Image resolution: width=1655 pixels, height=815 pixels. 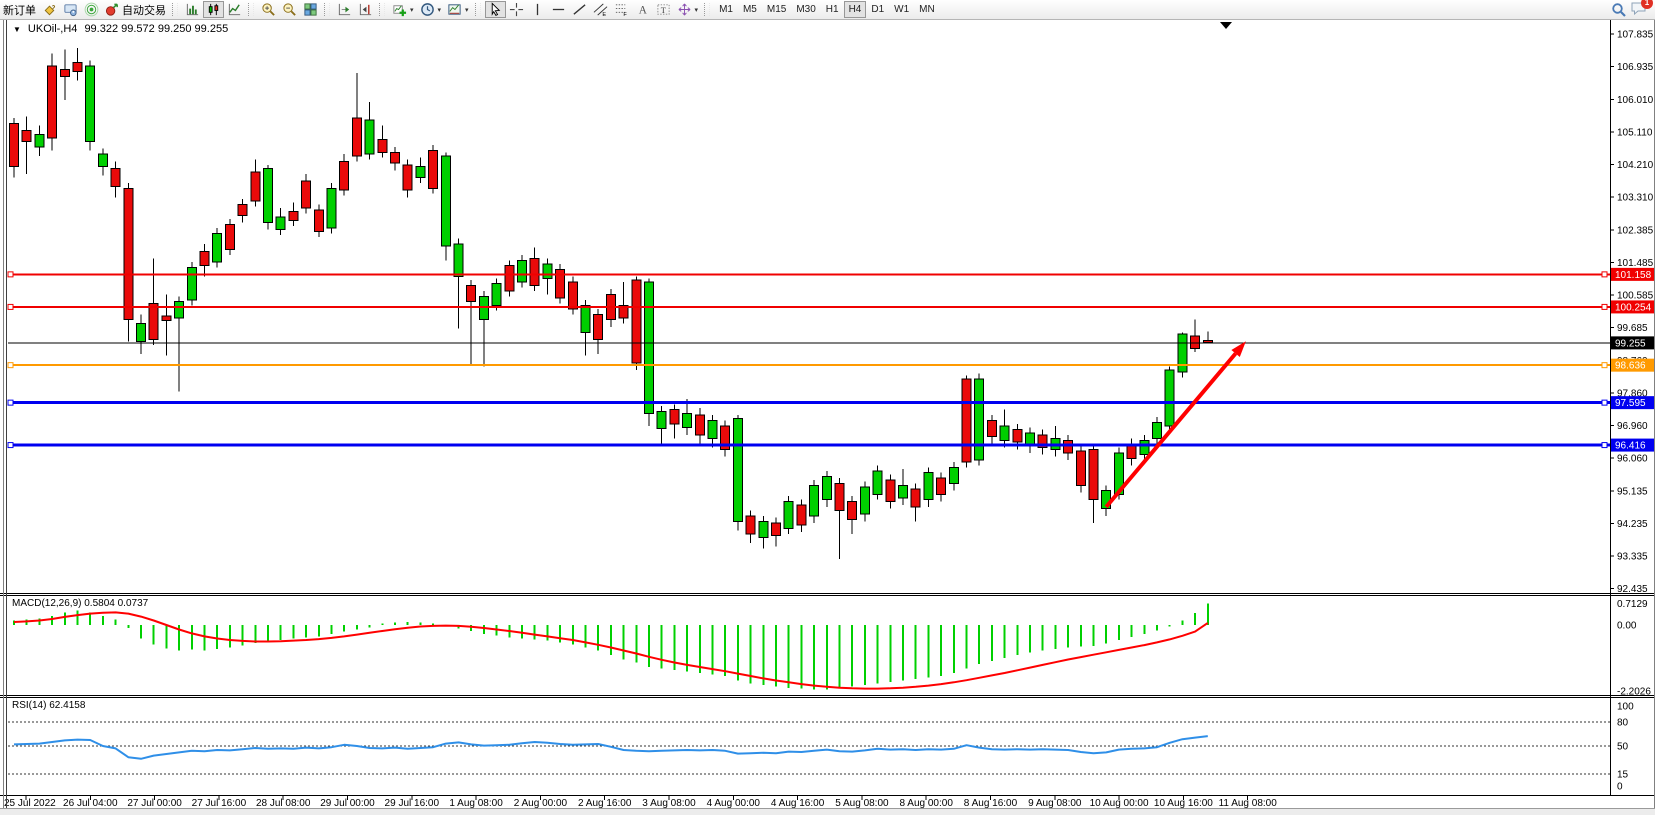 What do you see at coordinates (776, 9) in the screenshot?
I see `timeframe-button-M15: M15` at bounding box center [776, 9].